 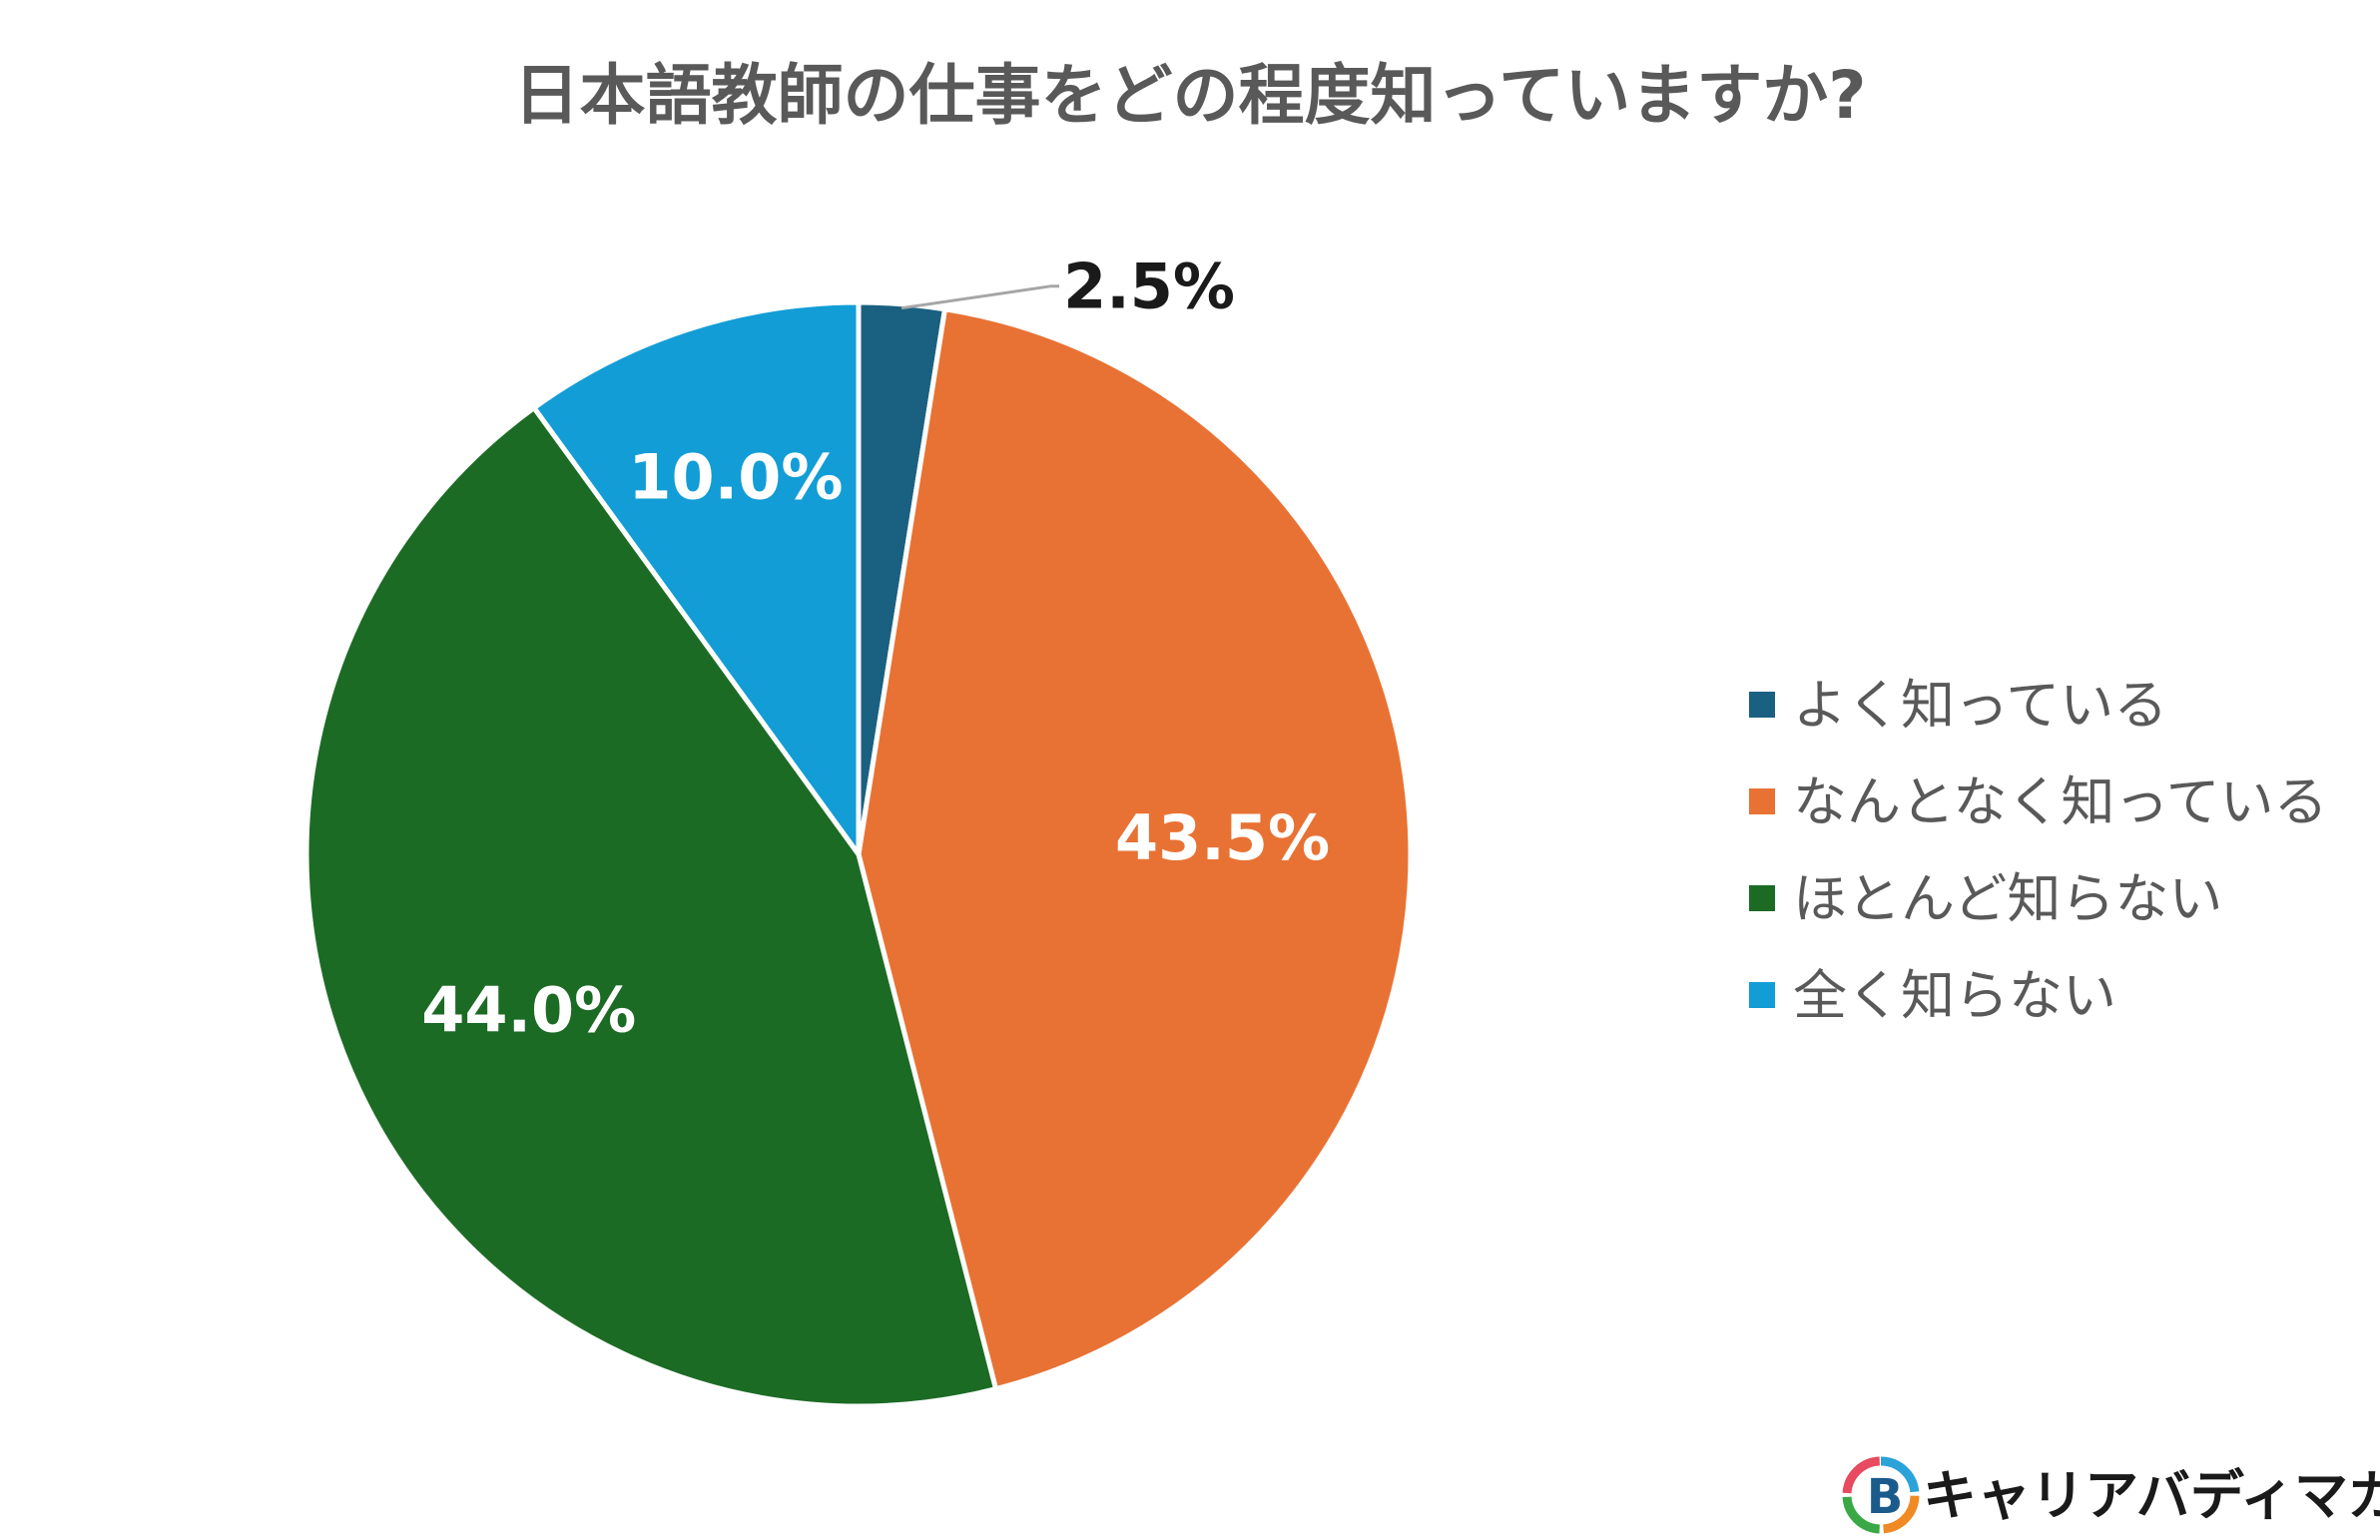 I want to click on legend-label-2: なんとなく知っている, so click(x=2060, y=801).